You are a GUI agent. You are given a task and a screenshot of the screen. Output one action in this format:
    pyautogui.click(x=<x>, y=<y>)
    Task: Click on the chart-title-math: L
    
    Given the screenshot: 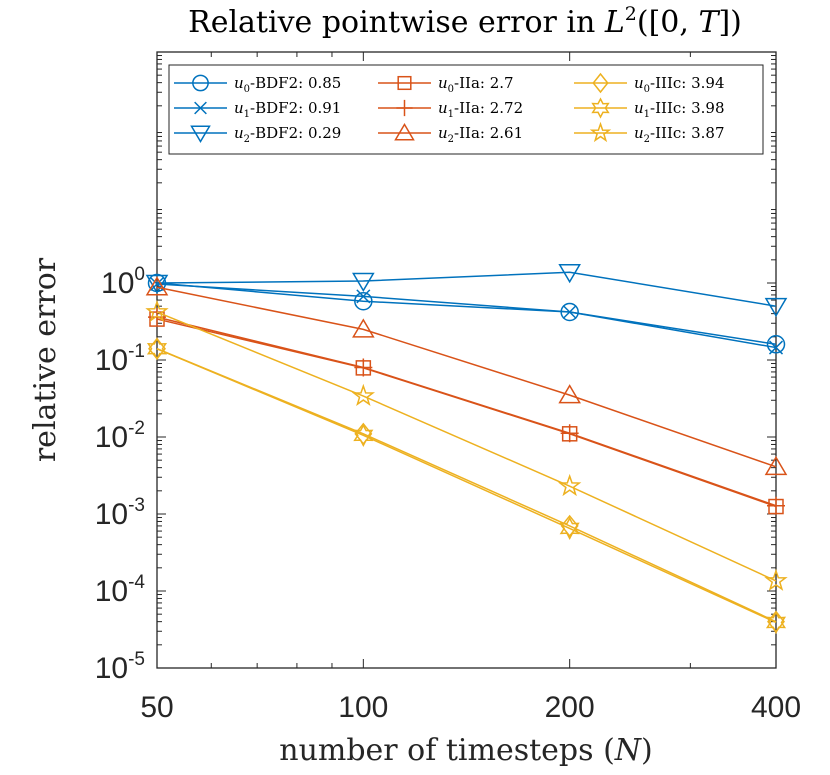 What is the action you would take?
    pyautogui.click(x=614, y=22)
    